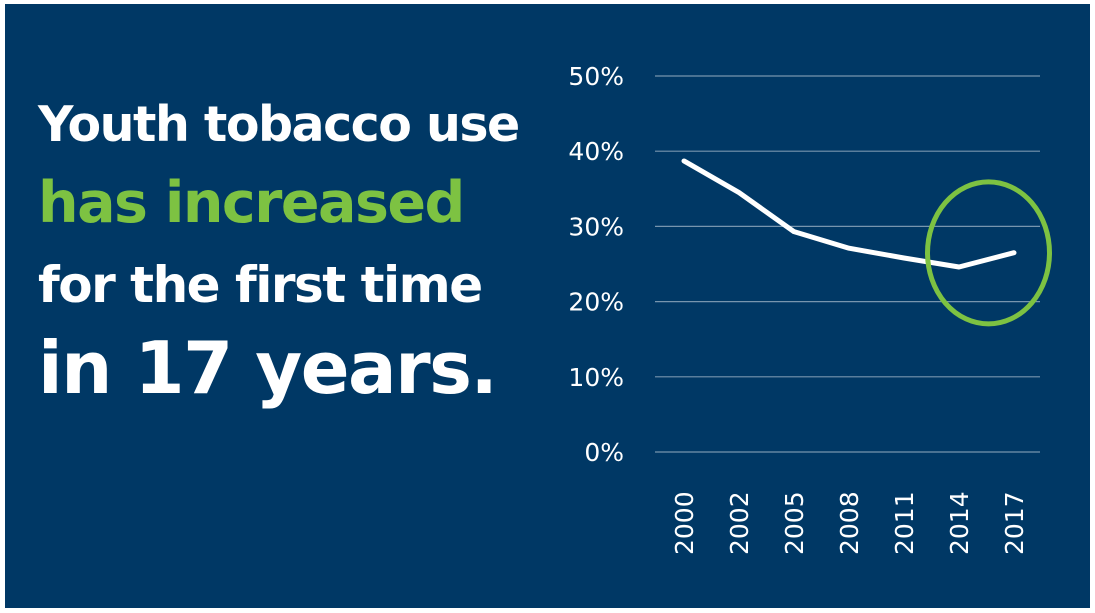 This screenshot has height=613, width=1095. Describe the element at coordinates (904, 523) in the screenshot. I see `x-tick-label: 2011` at that location.